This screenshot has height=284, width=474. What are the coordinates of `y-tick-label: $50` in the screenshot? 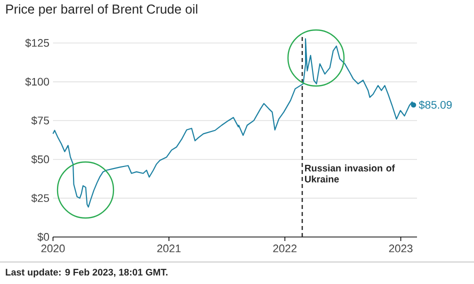 It's located at (40, 159).